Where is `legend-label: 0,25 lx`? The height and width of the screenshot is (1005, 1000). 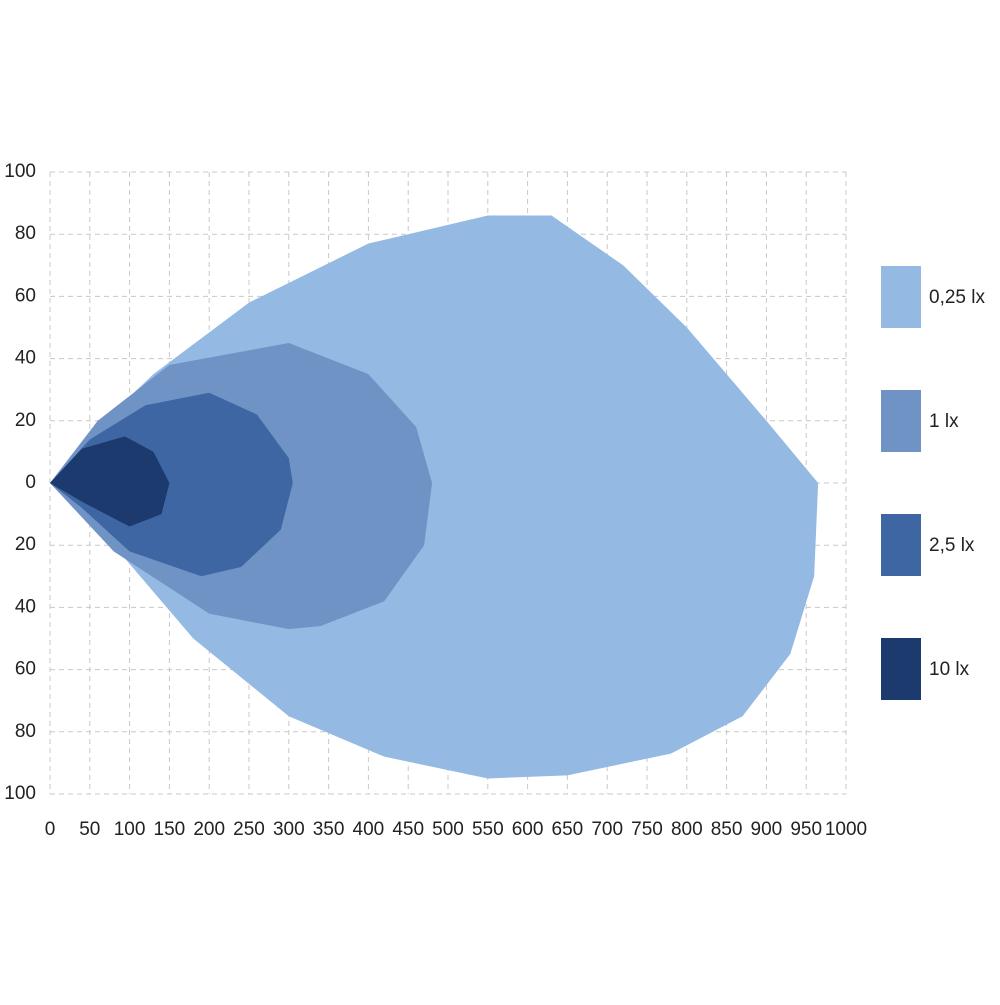
legend-label: 0,25 lx is located at coordinates (957, 297).